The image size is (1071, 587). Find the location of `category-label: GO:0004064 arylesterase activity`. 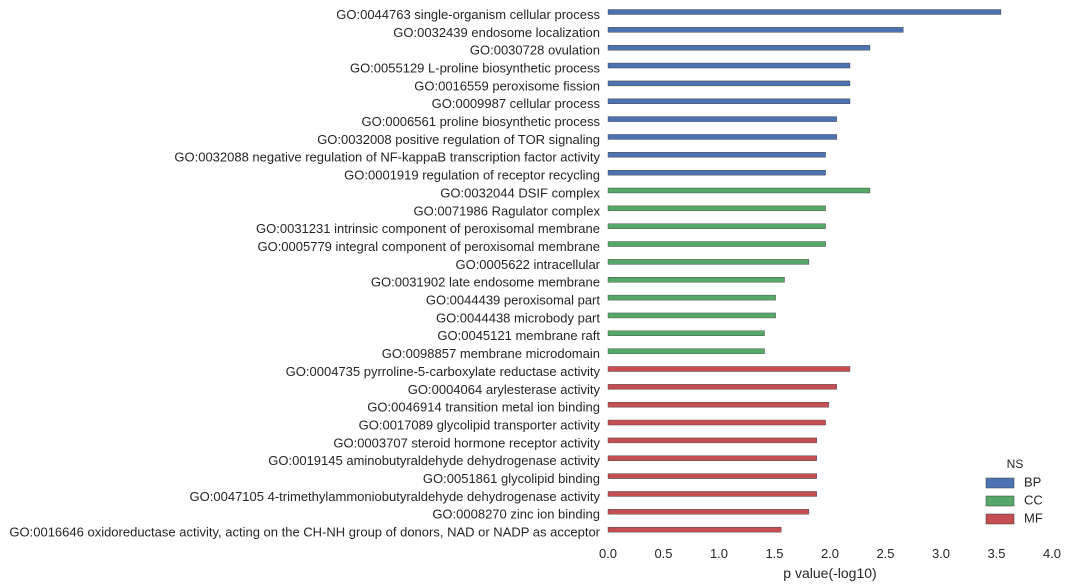

category-label: GO:0004064 arylesterase activity is located at coordinates (504, 389).